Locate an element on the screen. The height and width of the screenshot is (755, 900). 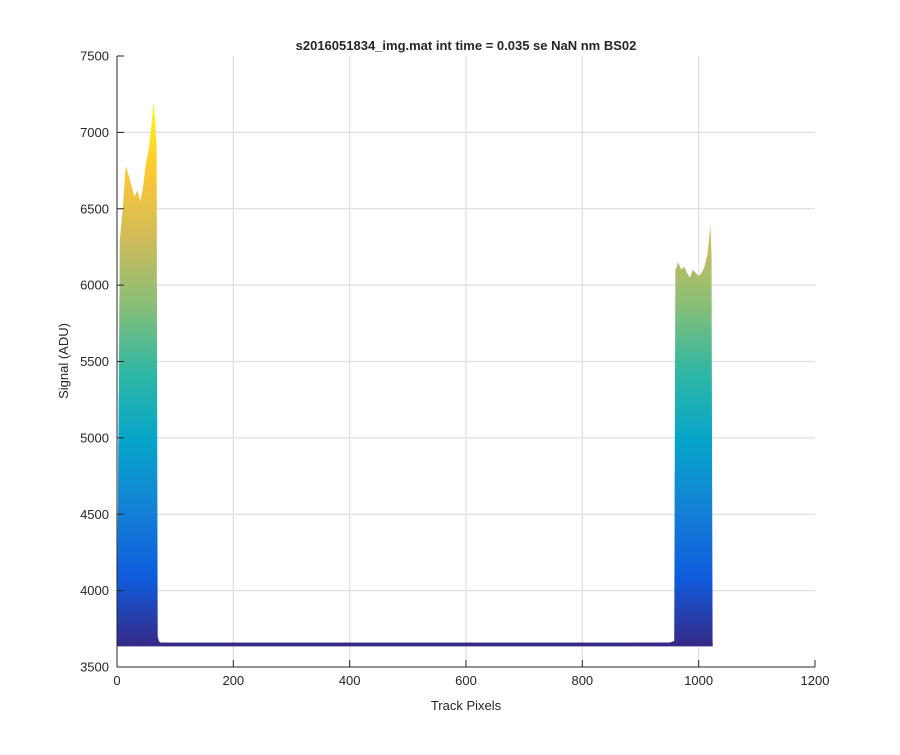
x-tick-label: 800 is located at coordinates (582, 680).